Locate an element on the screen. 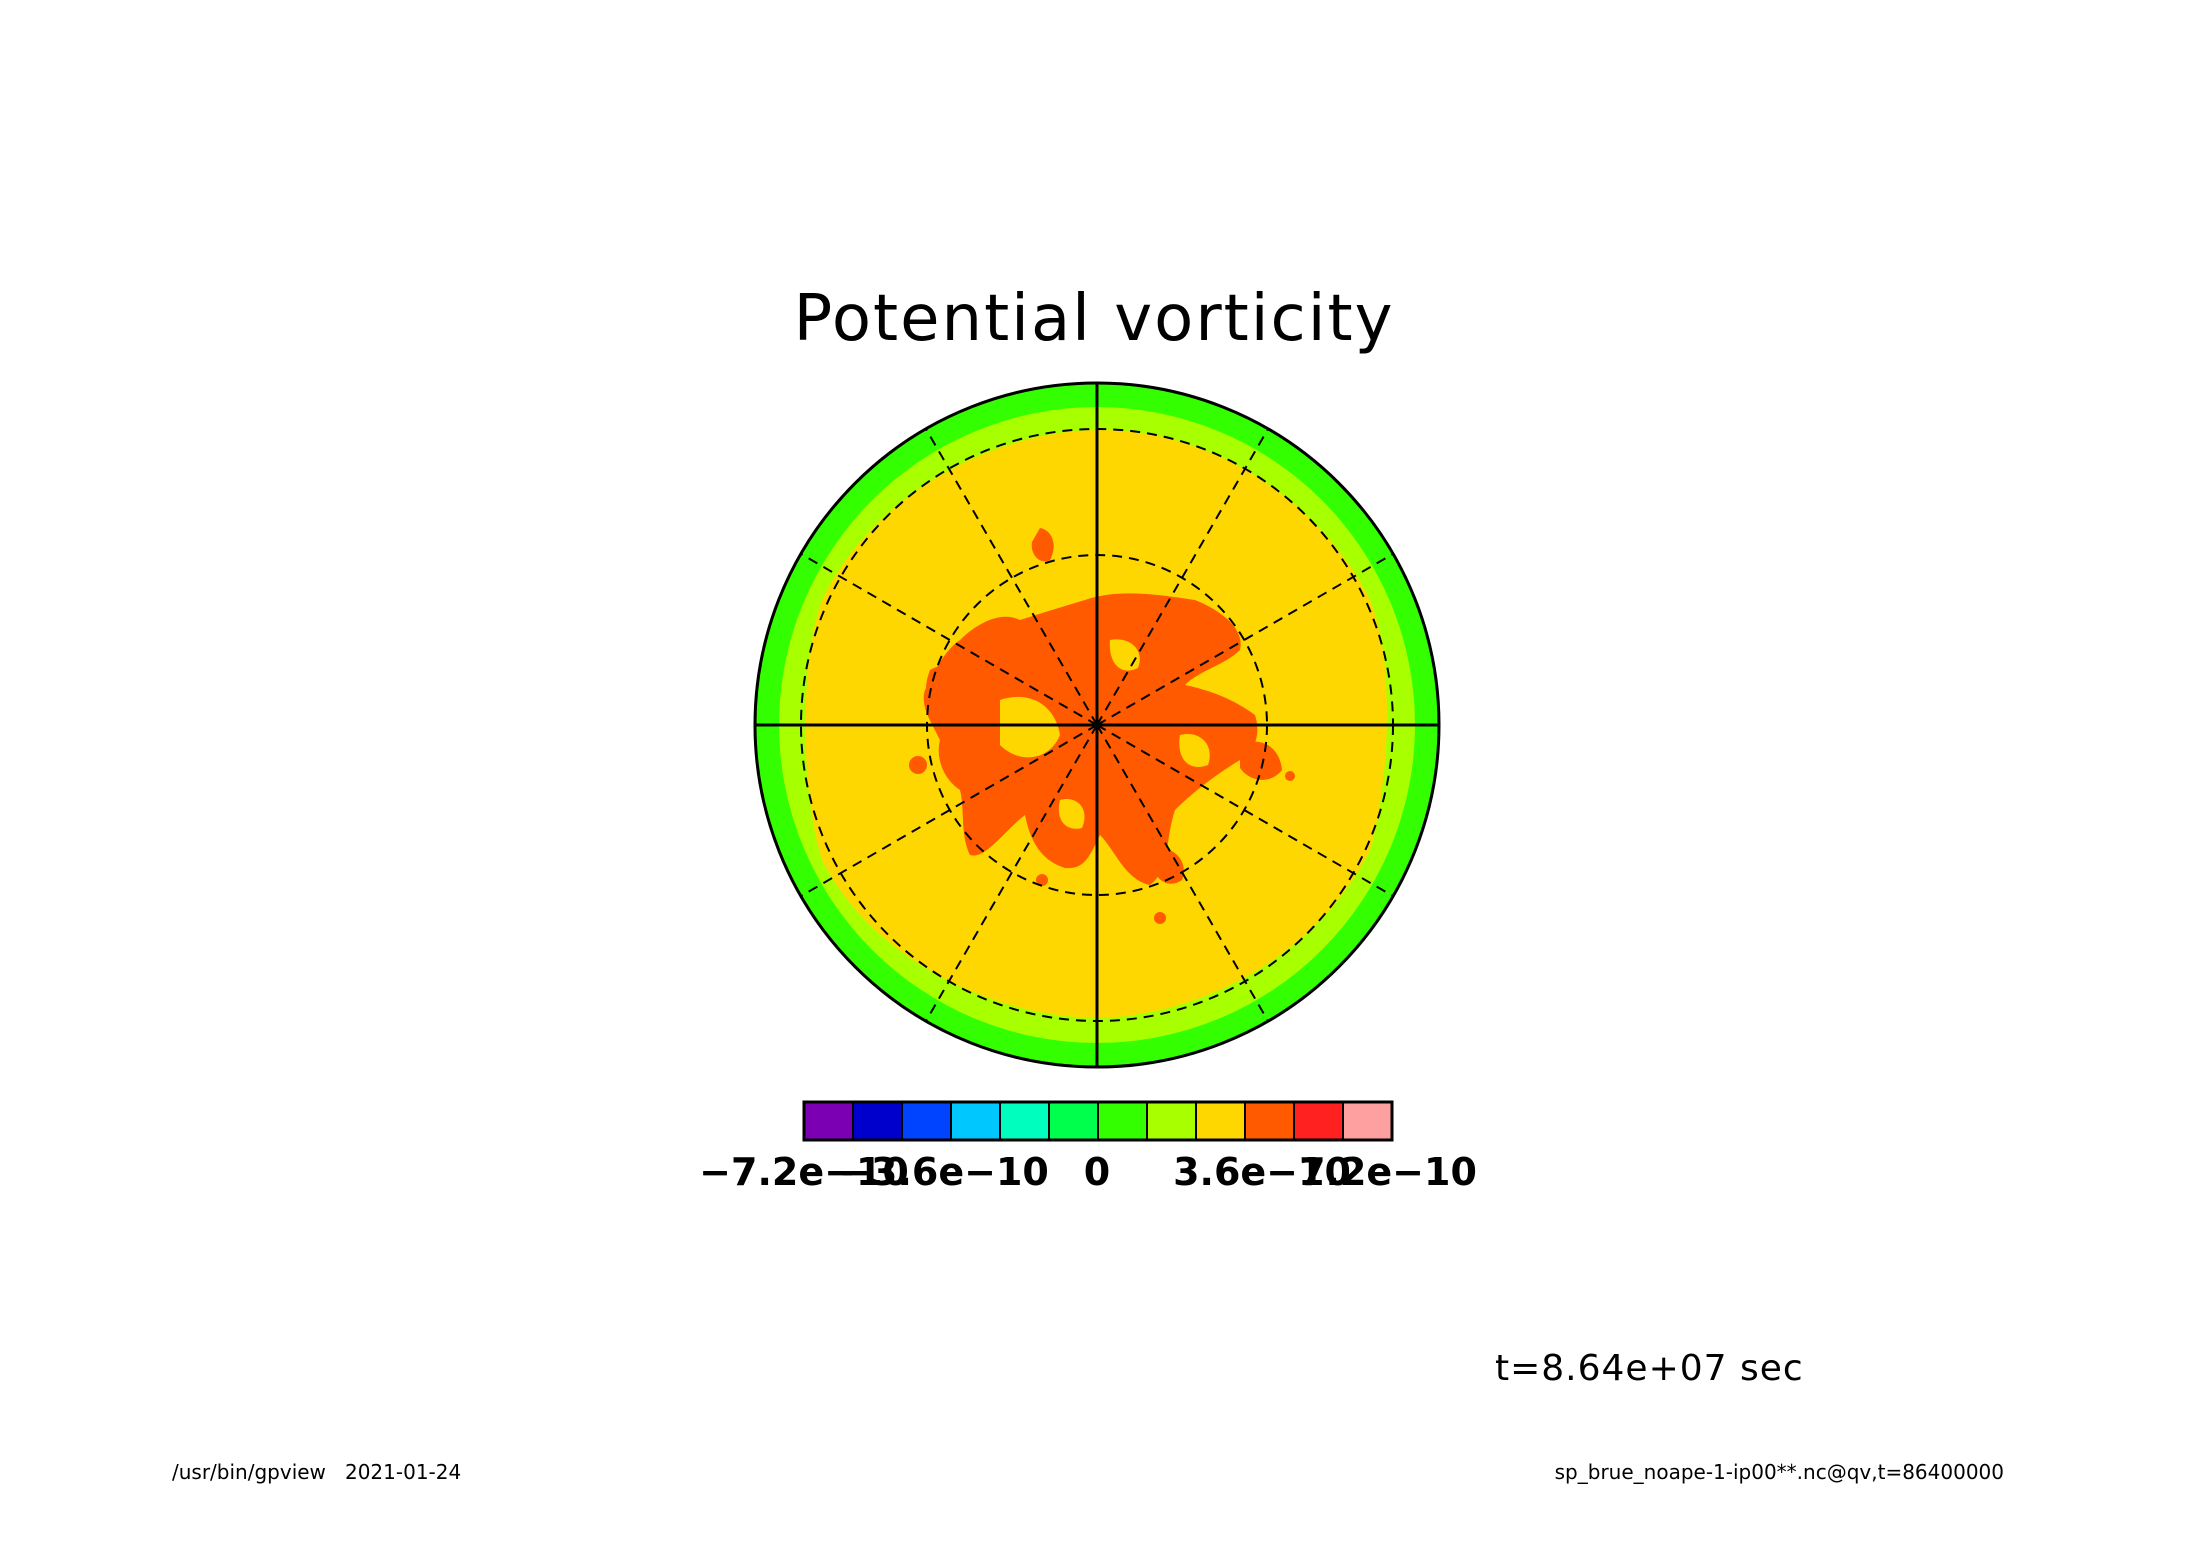  footer-program: /usr/bin/gpview is located at coordinates (249, 1472).